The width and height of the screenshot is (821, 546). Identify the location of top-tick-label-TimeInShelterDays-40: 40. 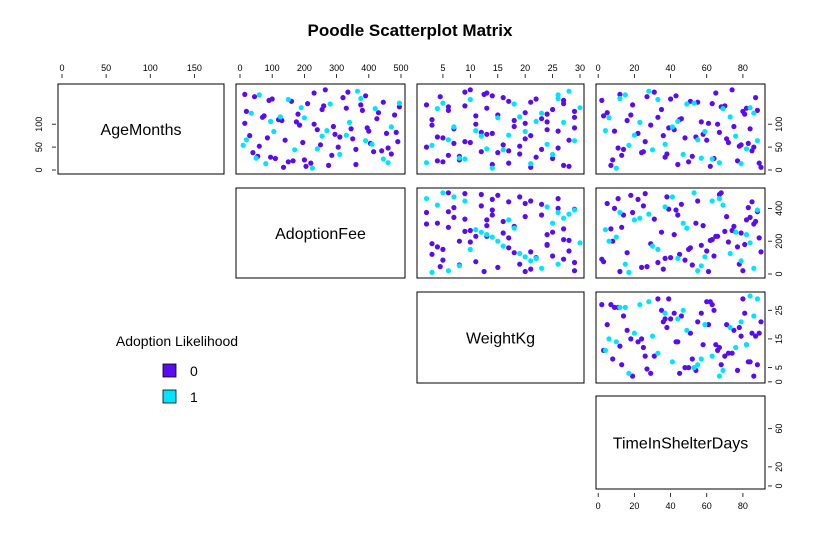
(671, 68).